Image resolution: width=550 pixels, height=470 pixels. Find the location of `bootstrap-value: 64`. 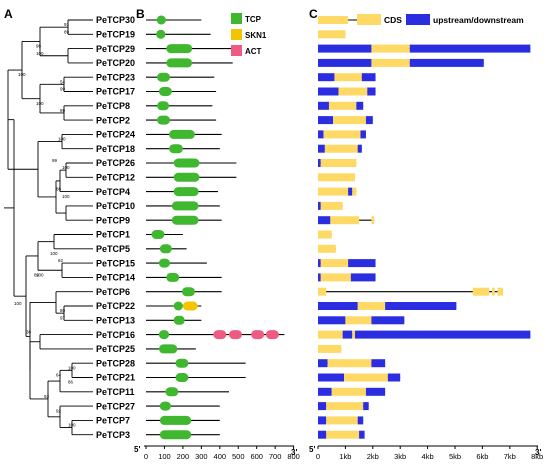

bootstrap-value: 64 is located at coordinates (59, 375).